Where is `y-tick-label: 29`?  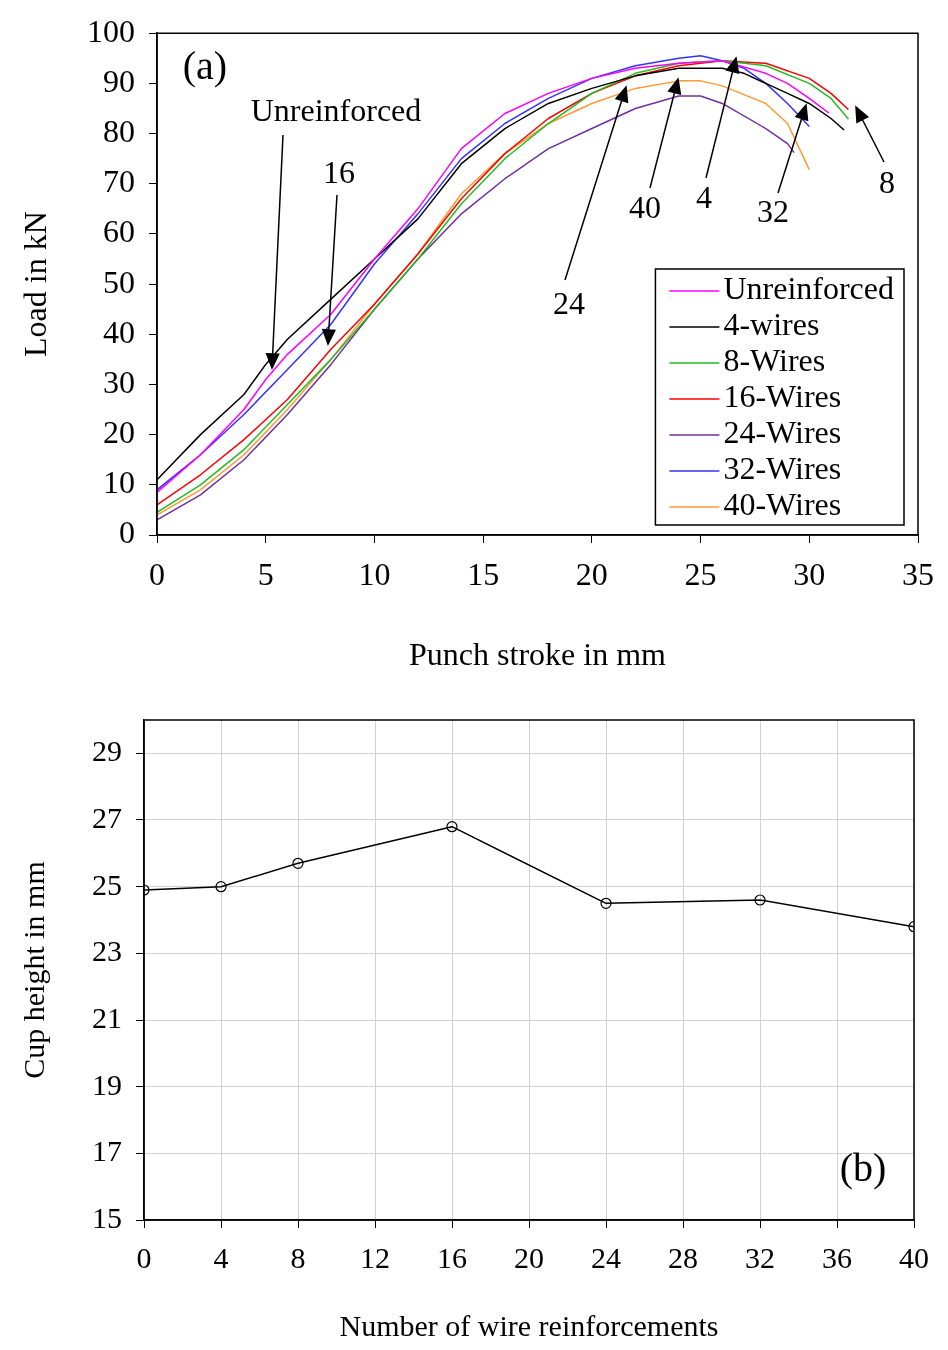
y-tick-label: 29 is located at coordinates (107, 751).